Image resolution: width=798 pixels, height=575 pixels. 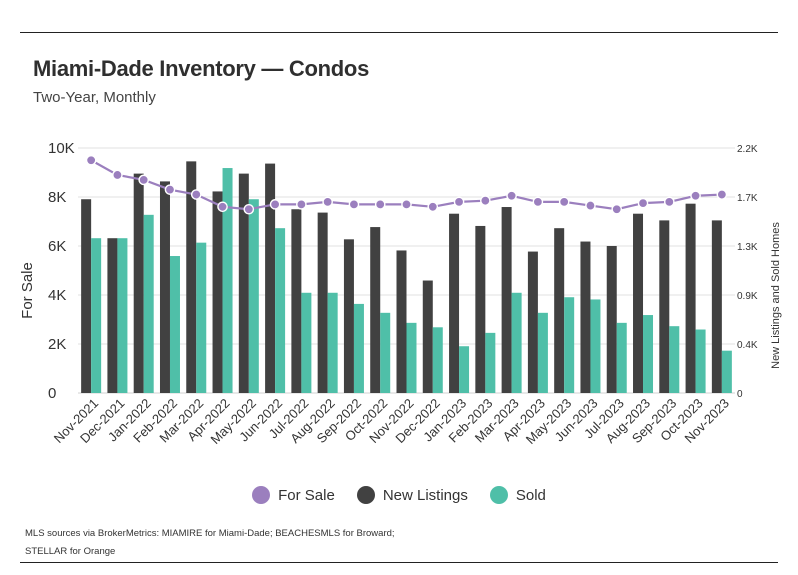 I want to click on y-tick-label-right: 0, so click(x=740, y=394).